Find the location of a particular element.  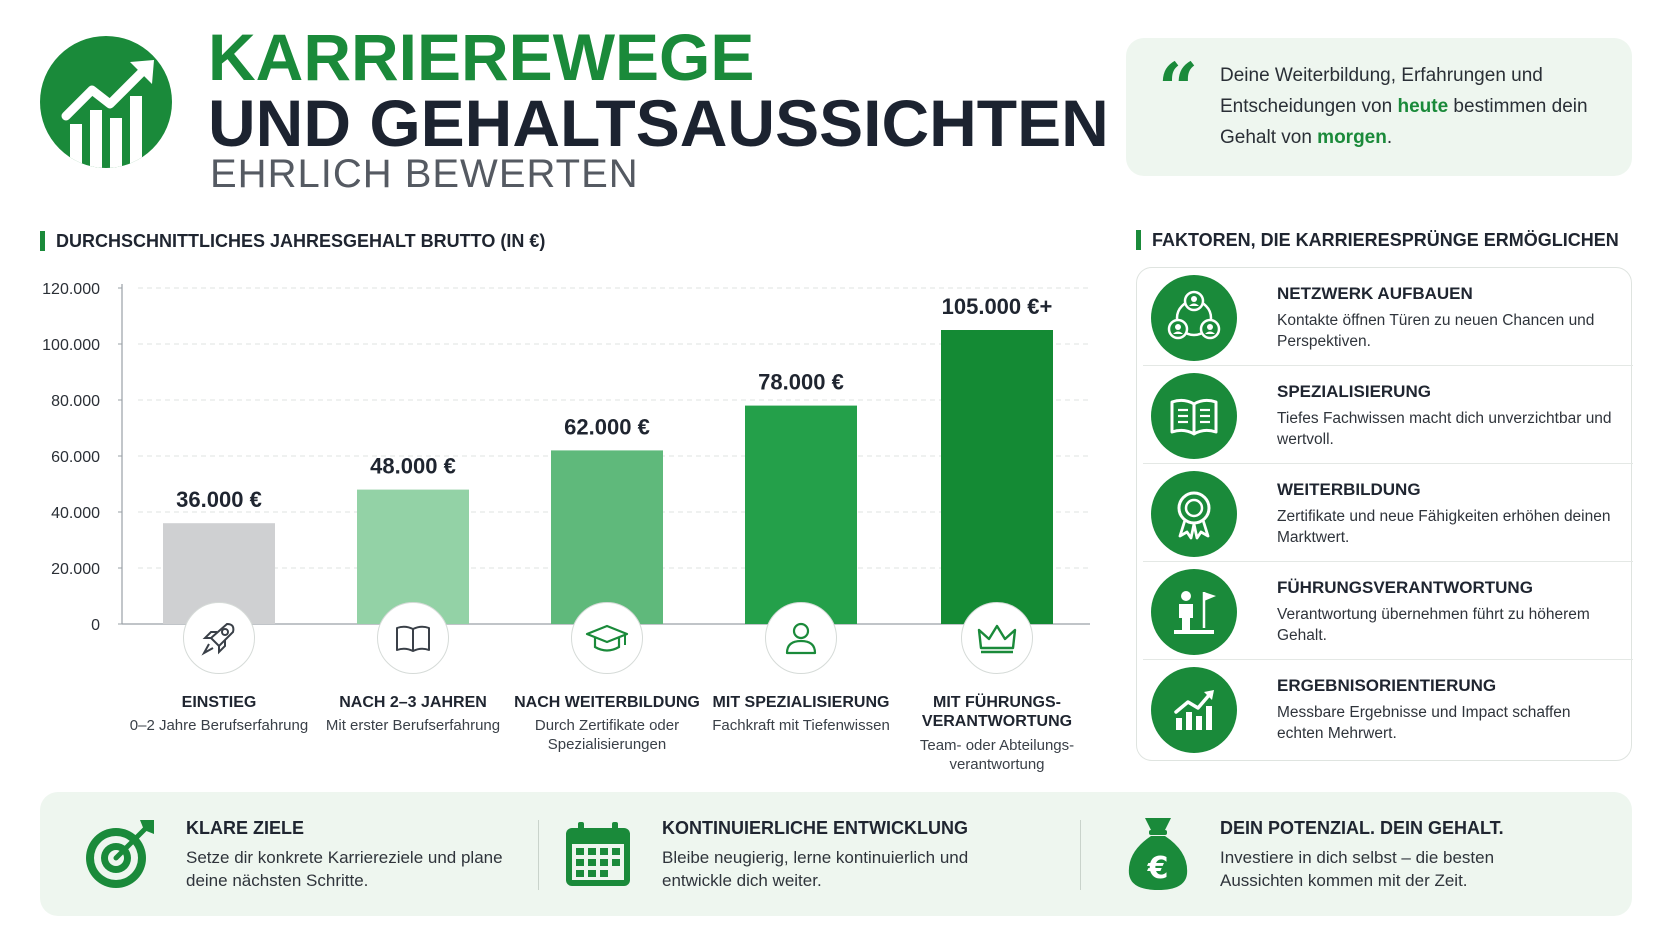

award-icon is located at coordinates (1194, 514).